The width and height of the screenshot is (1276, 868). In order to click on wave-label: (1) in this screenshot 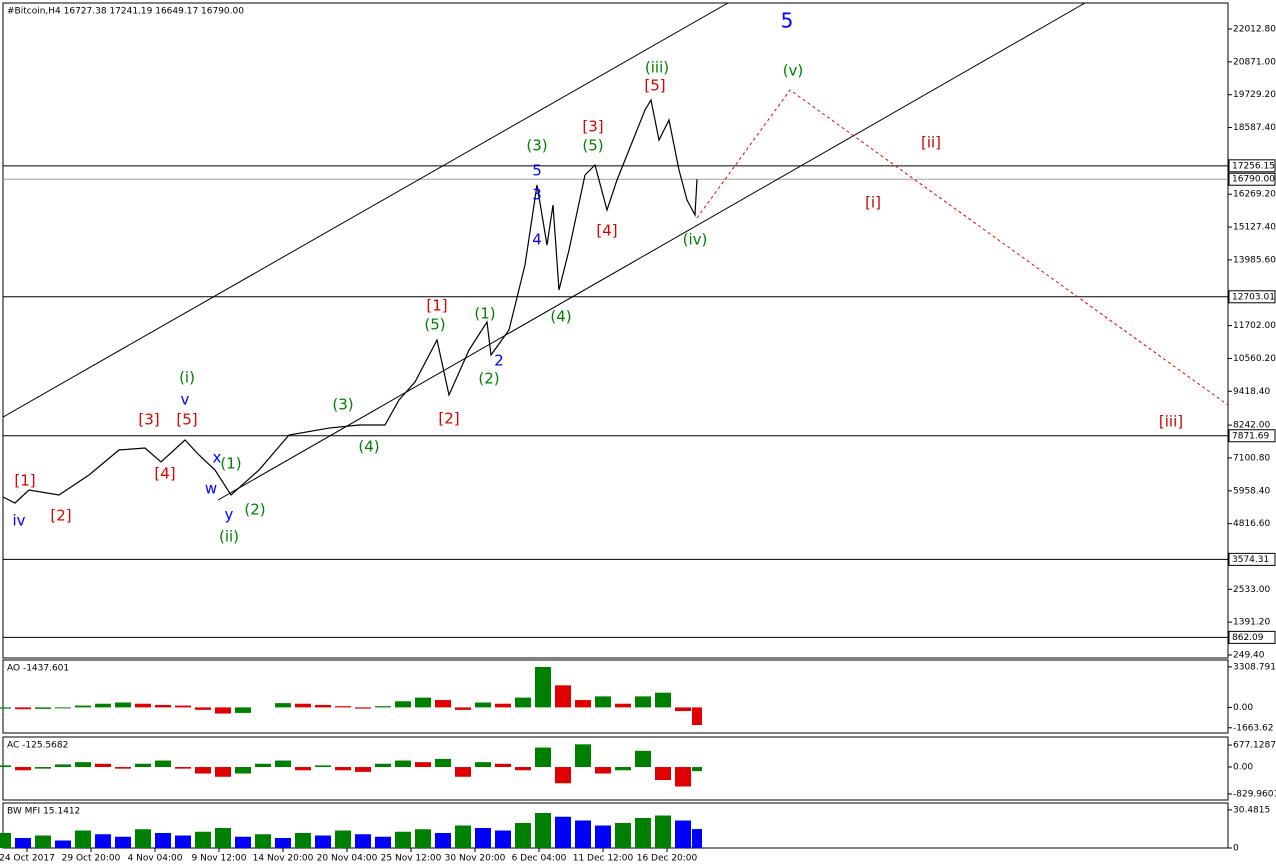, I will do `click(230, 464)`.